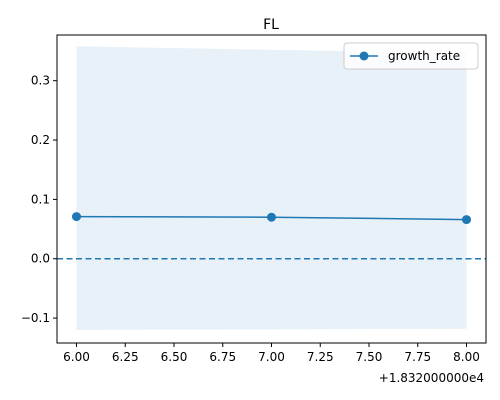 The image size is (500, 400). What do you see at coordinates (431, 378) in the screenshot?
I see `x-offset-label: +1.832000000e4` at bounding box center [431, 378].